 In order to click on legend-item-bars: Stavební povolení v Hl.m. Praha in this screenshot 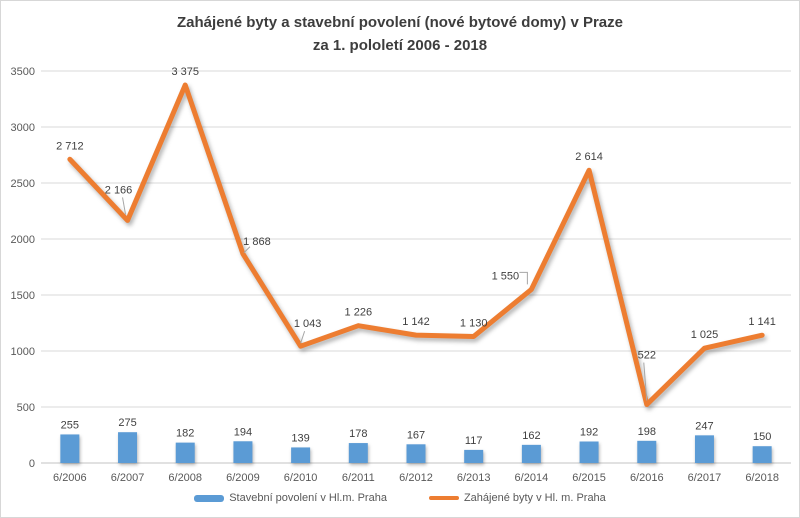, I will do `click(290, 498)`.